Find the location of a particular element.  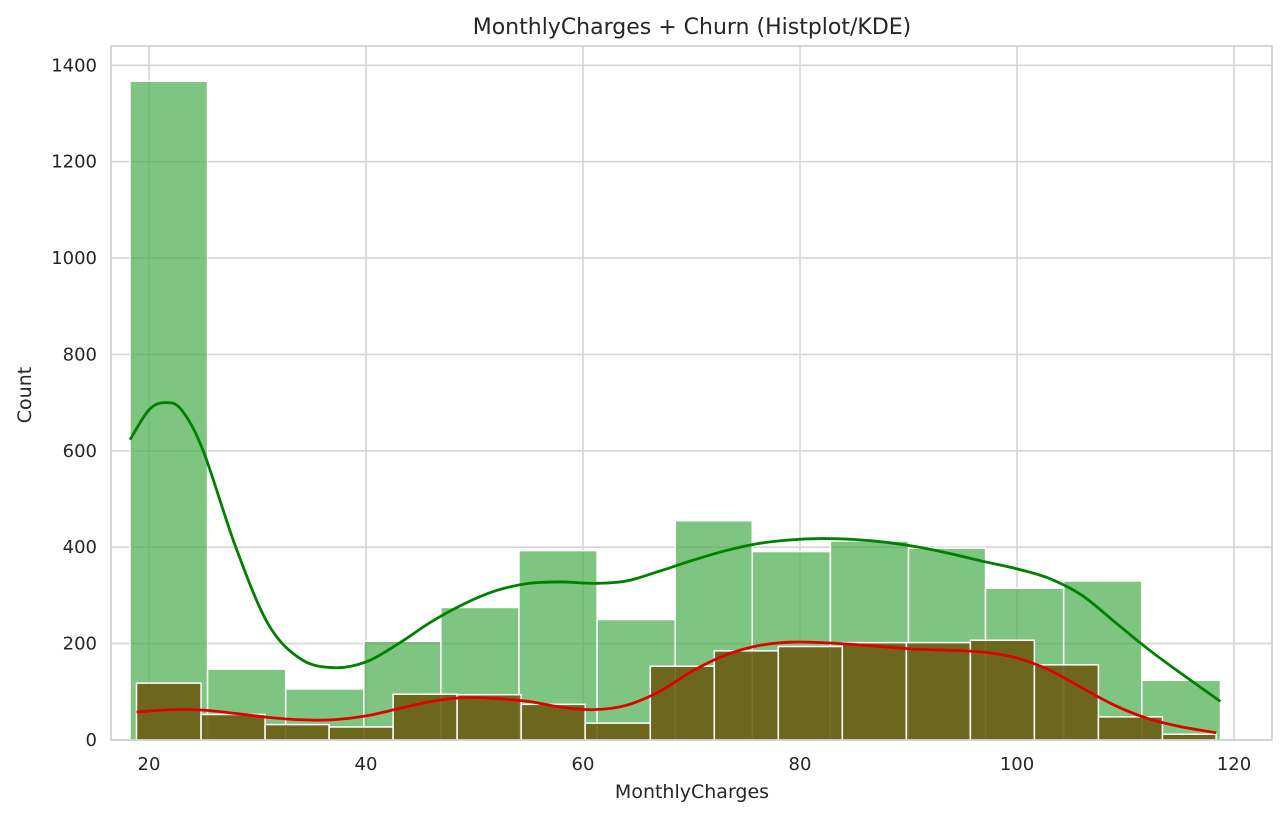

y-tick-label: 1200 is located at coordinates (74, 162).